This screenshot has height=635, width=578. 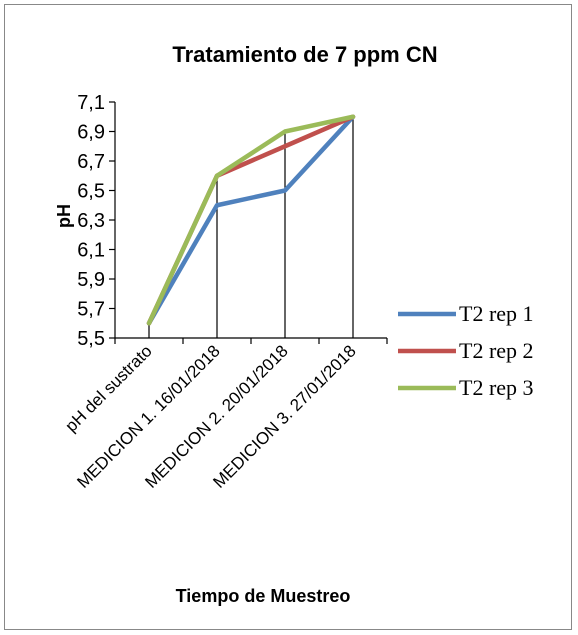 I want to click on y-tick-label: 5,7, so click(x=91, y=310).